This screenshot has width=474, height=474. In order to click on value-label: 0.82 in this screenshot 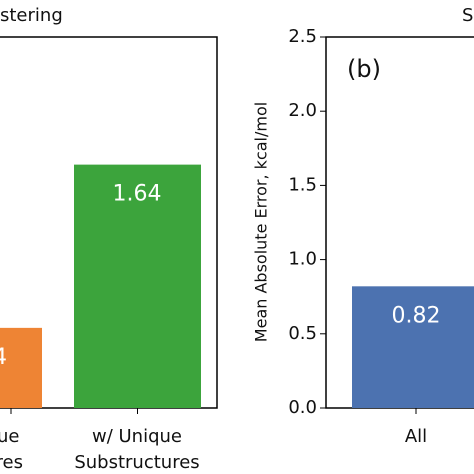, I will do `click(416, 315)`.